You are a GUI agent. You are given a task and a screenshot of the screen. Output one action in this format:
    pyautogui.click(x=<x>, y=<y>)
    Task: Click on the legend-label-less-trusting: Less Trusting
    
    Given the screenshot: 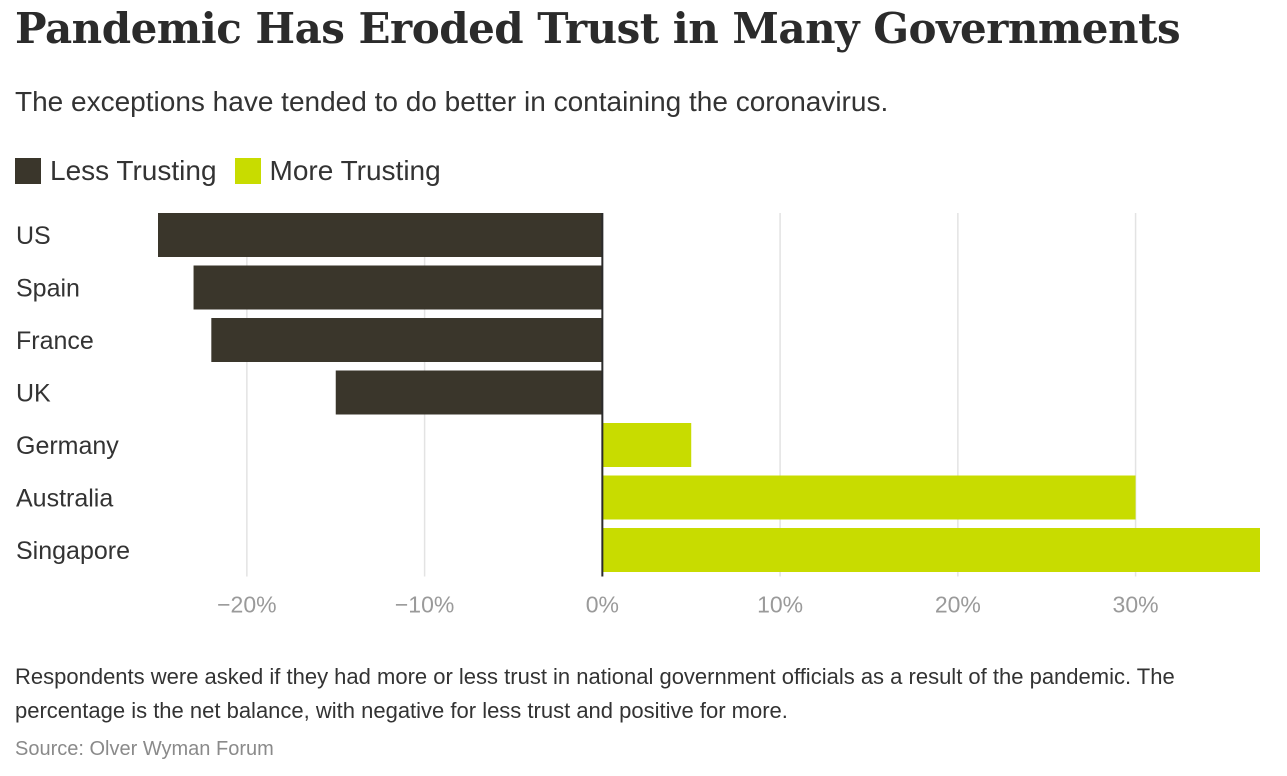 What is the action you would take?
    pyautogui.click(x=133, y=170)
    